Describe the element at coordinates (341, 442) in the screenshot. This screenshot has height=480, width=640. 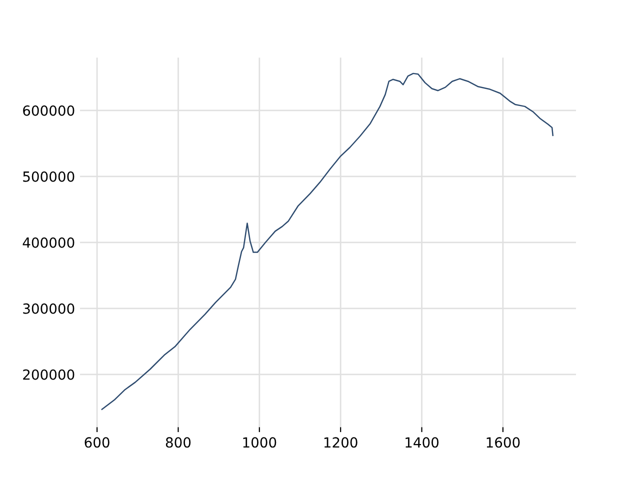
I see `x-tick-label: 1200` at that location.